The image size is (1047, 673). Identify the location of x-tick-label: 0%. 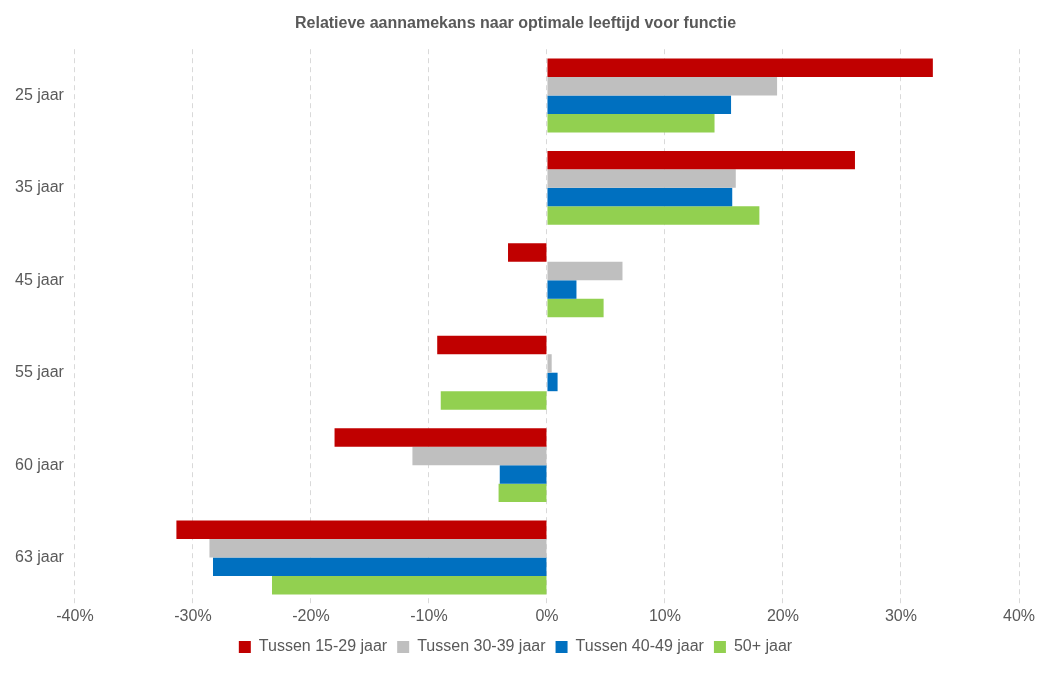
(547, 615).